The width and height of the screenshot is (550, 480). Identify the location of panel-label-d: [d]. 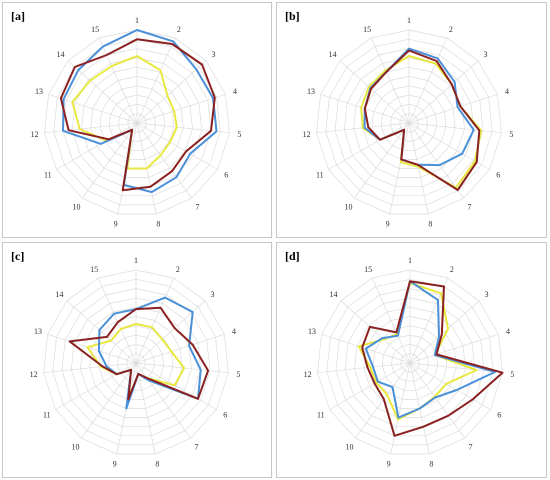
(292, 256).